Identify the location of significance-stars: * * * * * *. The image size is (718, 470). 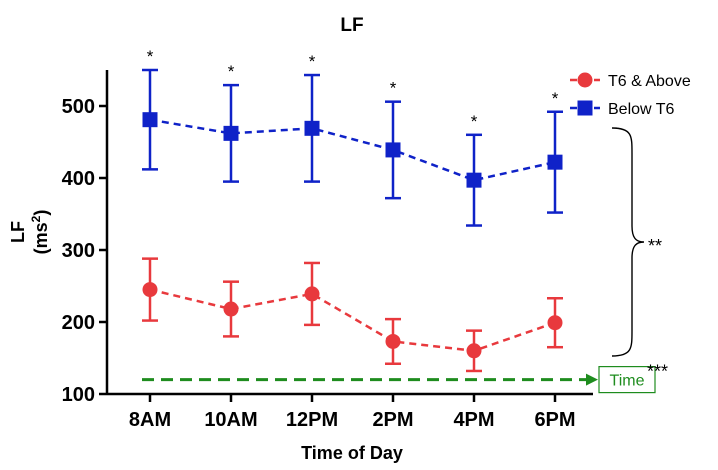
(353, 89).